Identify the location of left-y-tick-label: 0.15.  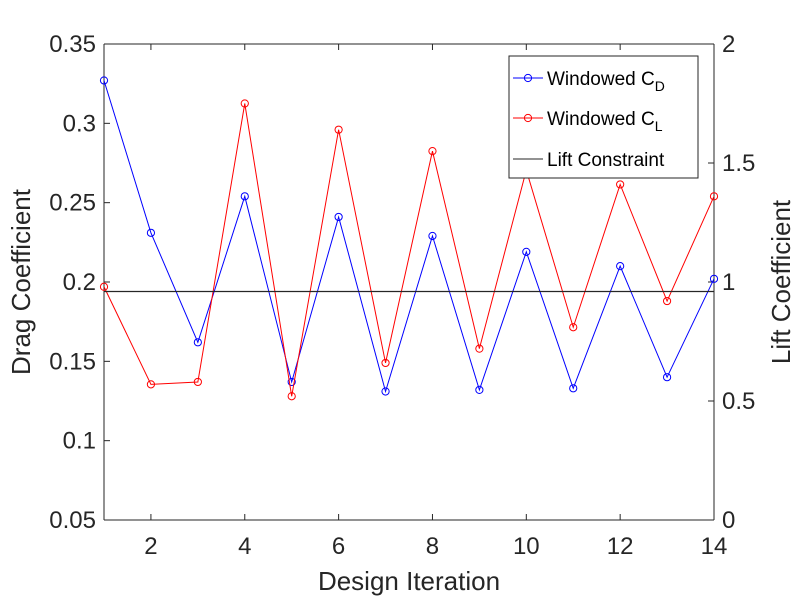
(72, 361).